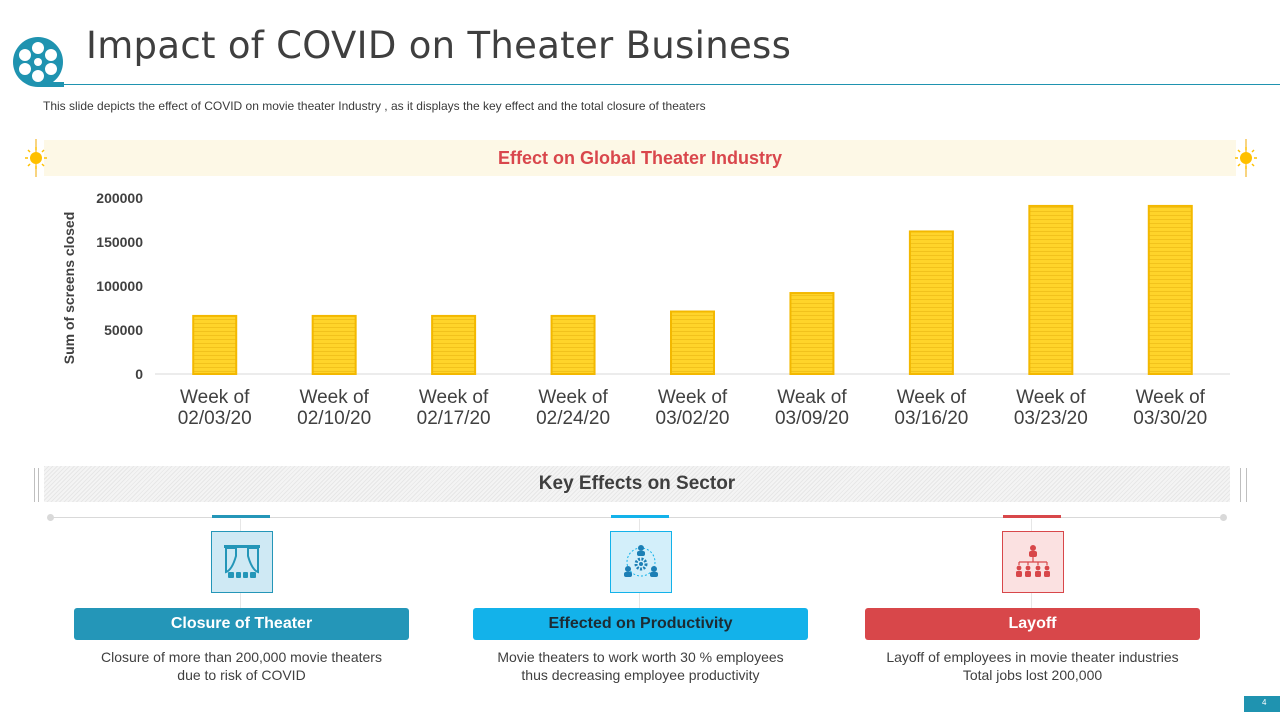  Describe the element at coordinates (215, 418) in the screenshot. I see `x-tick-label: 02/03/20` at that location.